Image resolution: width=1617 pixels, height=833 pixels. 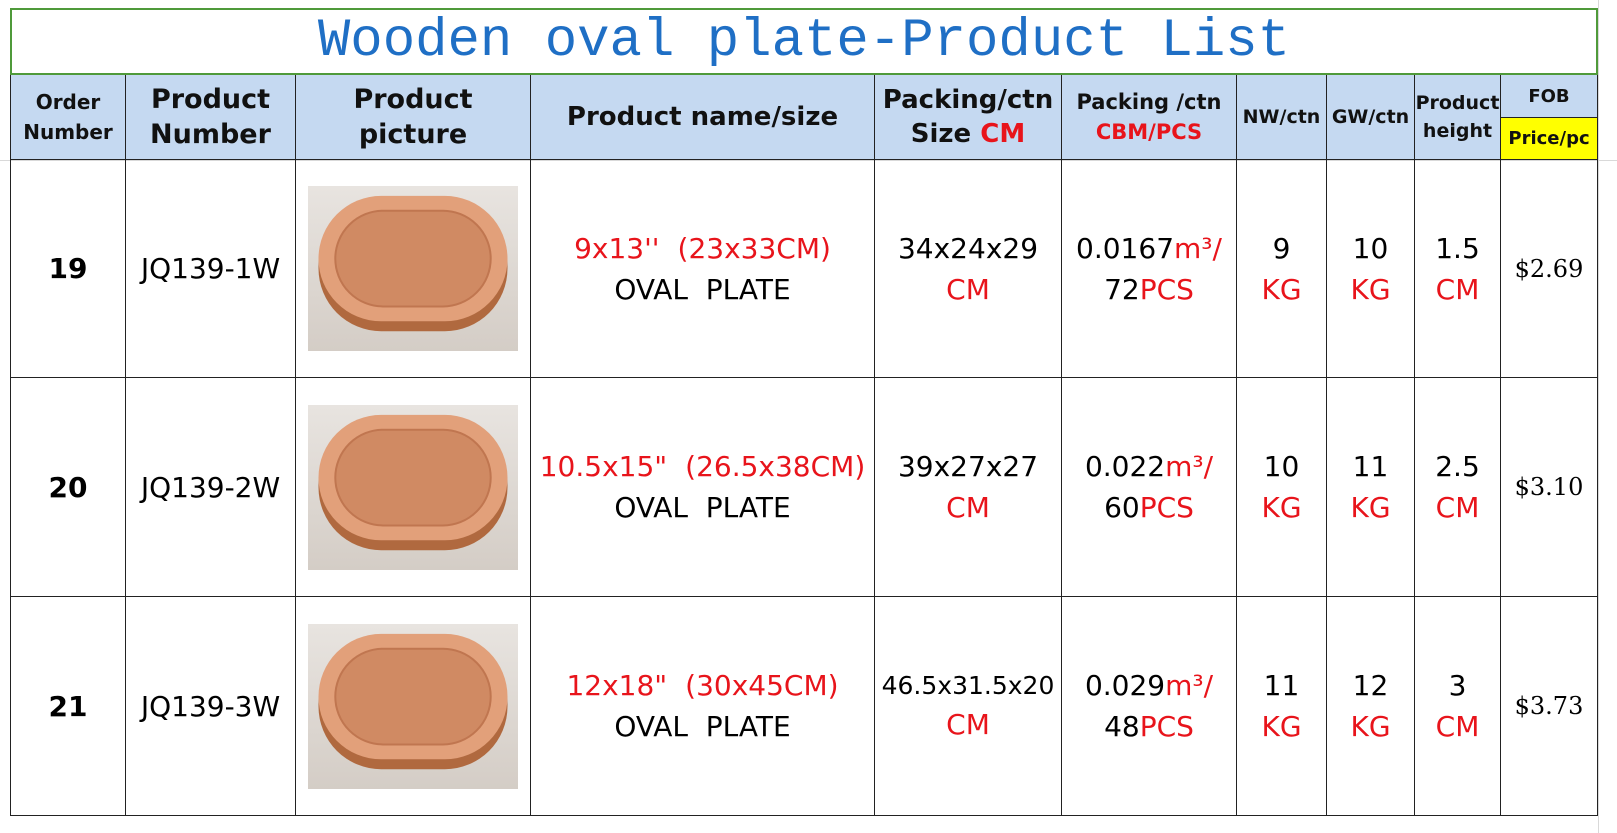 I want to click on title: Wooden oval plate-Product List, so click(x=804, y=41).